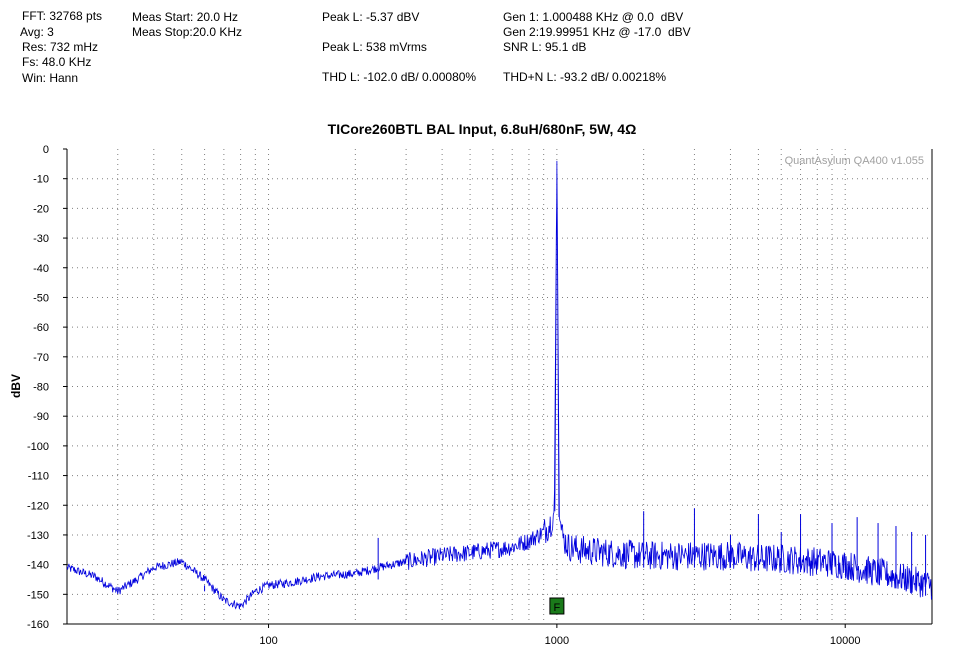  What do you see at coordinates (41, 209) in the screenshot?
I see `y-tick-label: -20` at bounding box center [41, 209].